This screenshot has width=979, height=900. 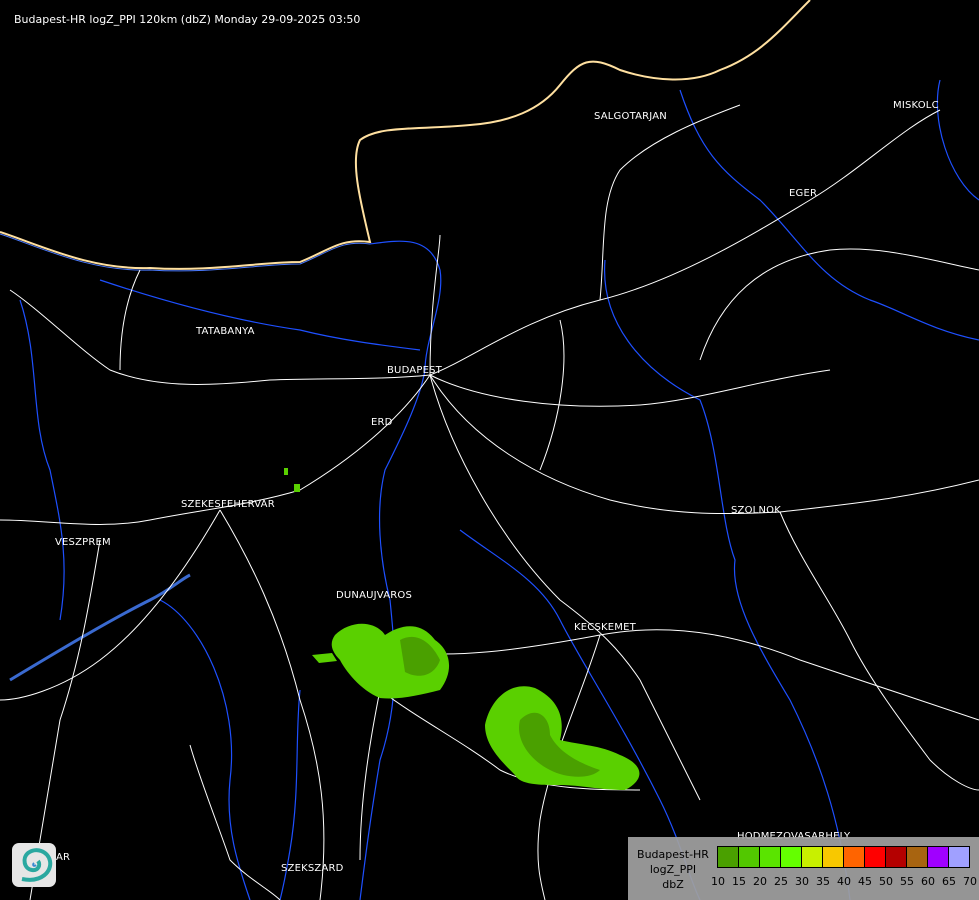 I want to click on city-label: BUDAPEST, so click(x=414, y=370).